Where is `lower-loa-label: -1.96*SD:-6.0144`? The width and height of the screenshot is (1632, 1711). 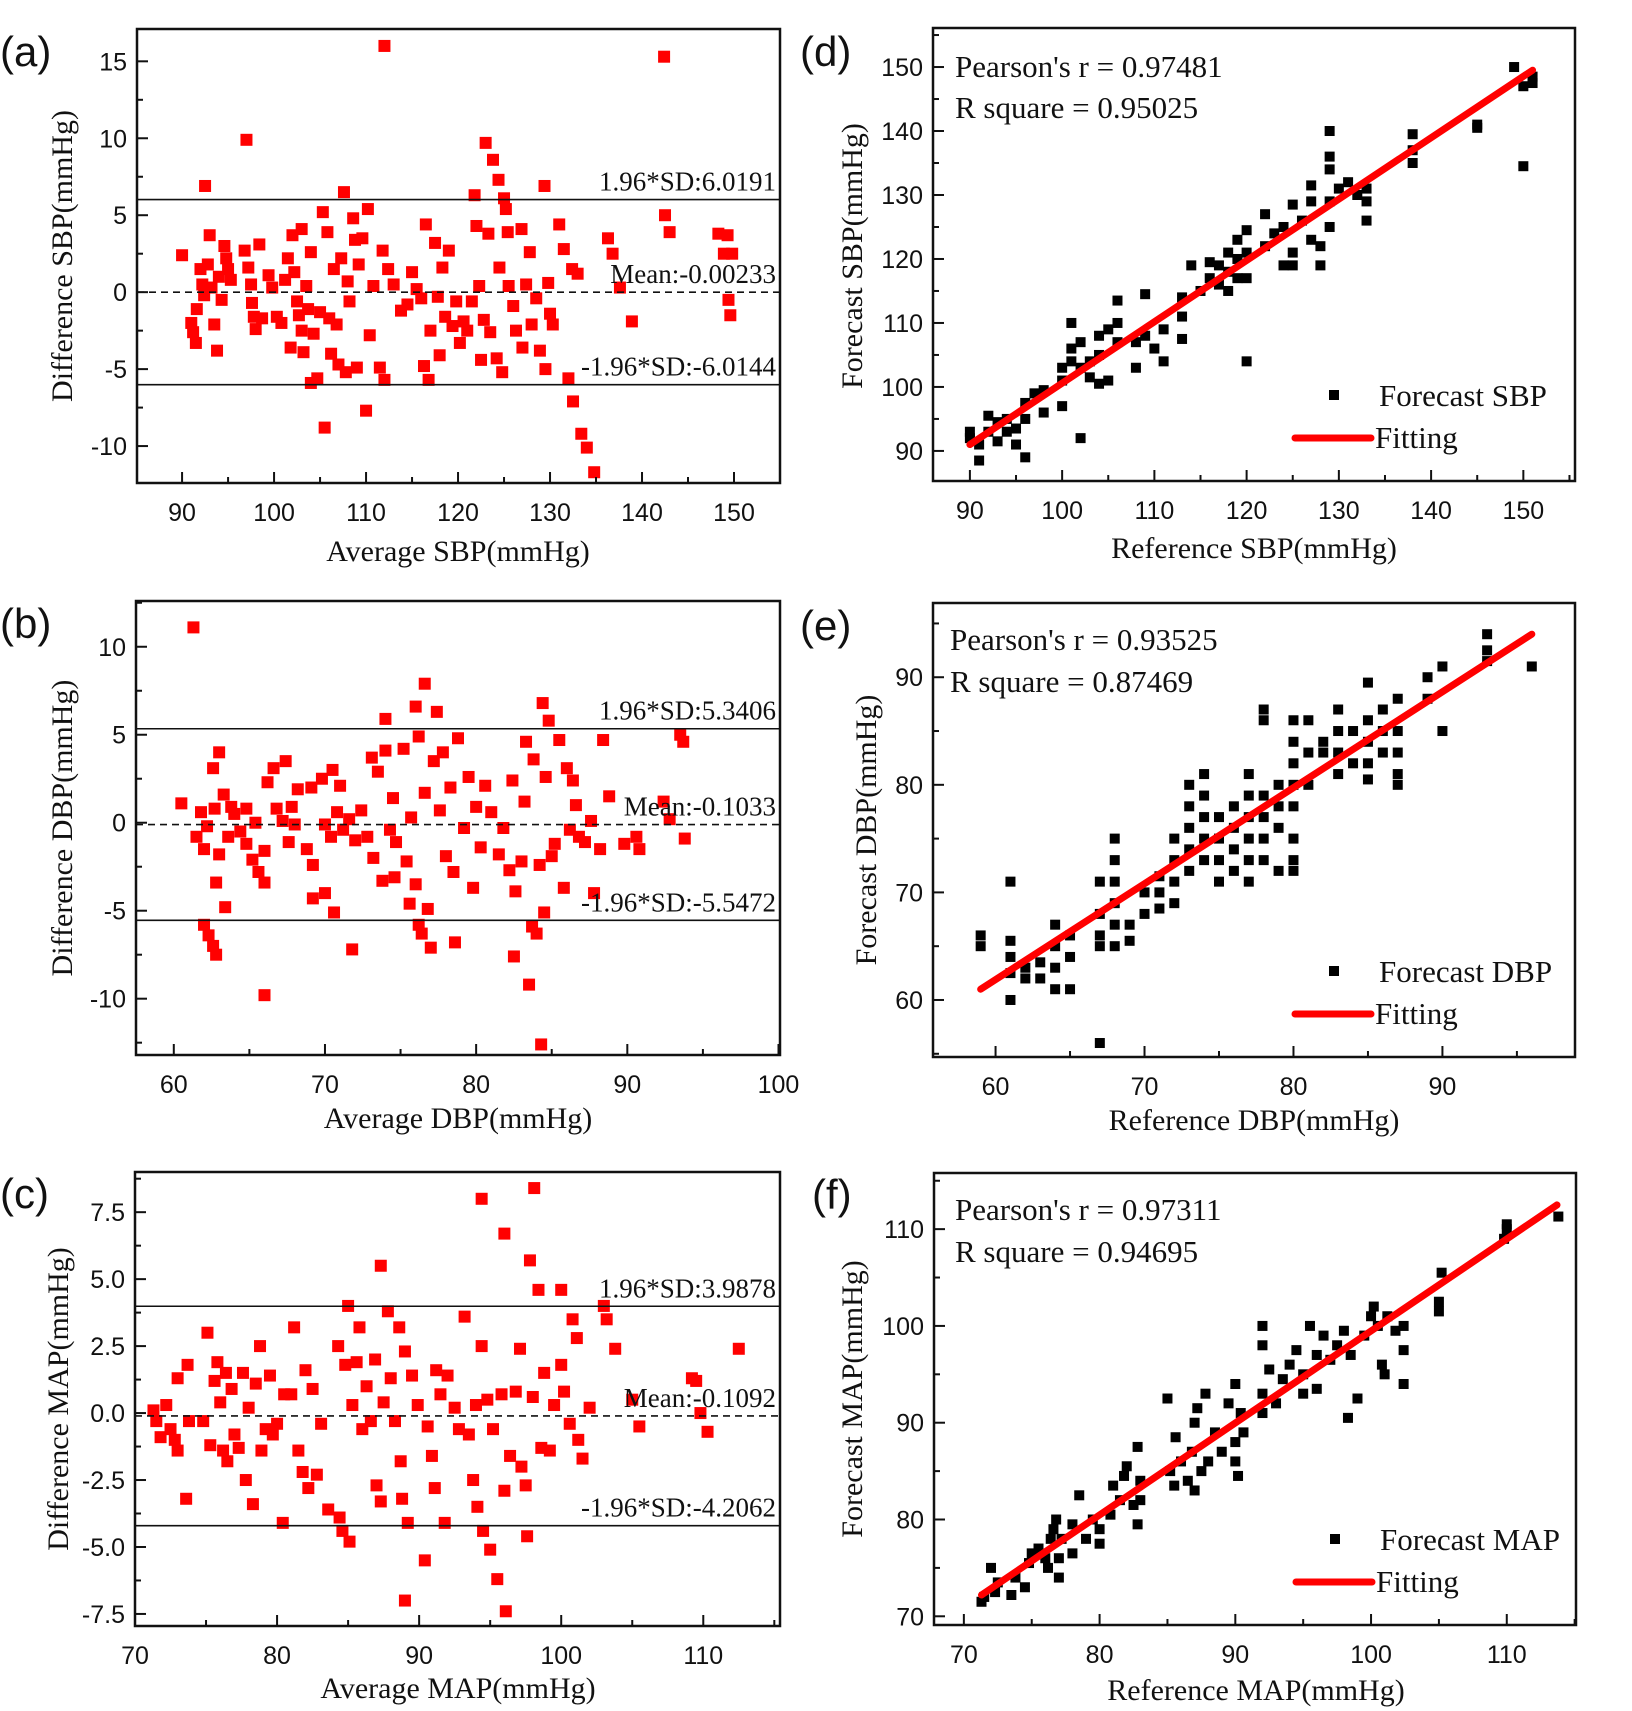 lower-loa-label: -1.96*SD:-6.0144 is located at coordinates (678, 367).